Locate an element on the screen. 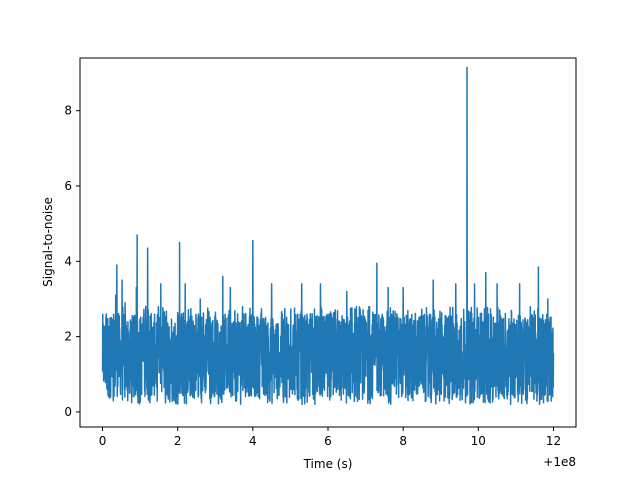 This screenshot has height=480, width=640. y-axis-ticks: 0 2 4 6 8 is located at coordinates (72, 261).